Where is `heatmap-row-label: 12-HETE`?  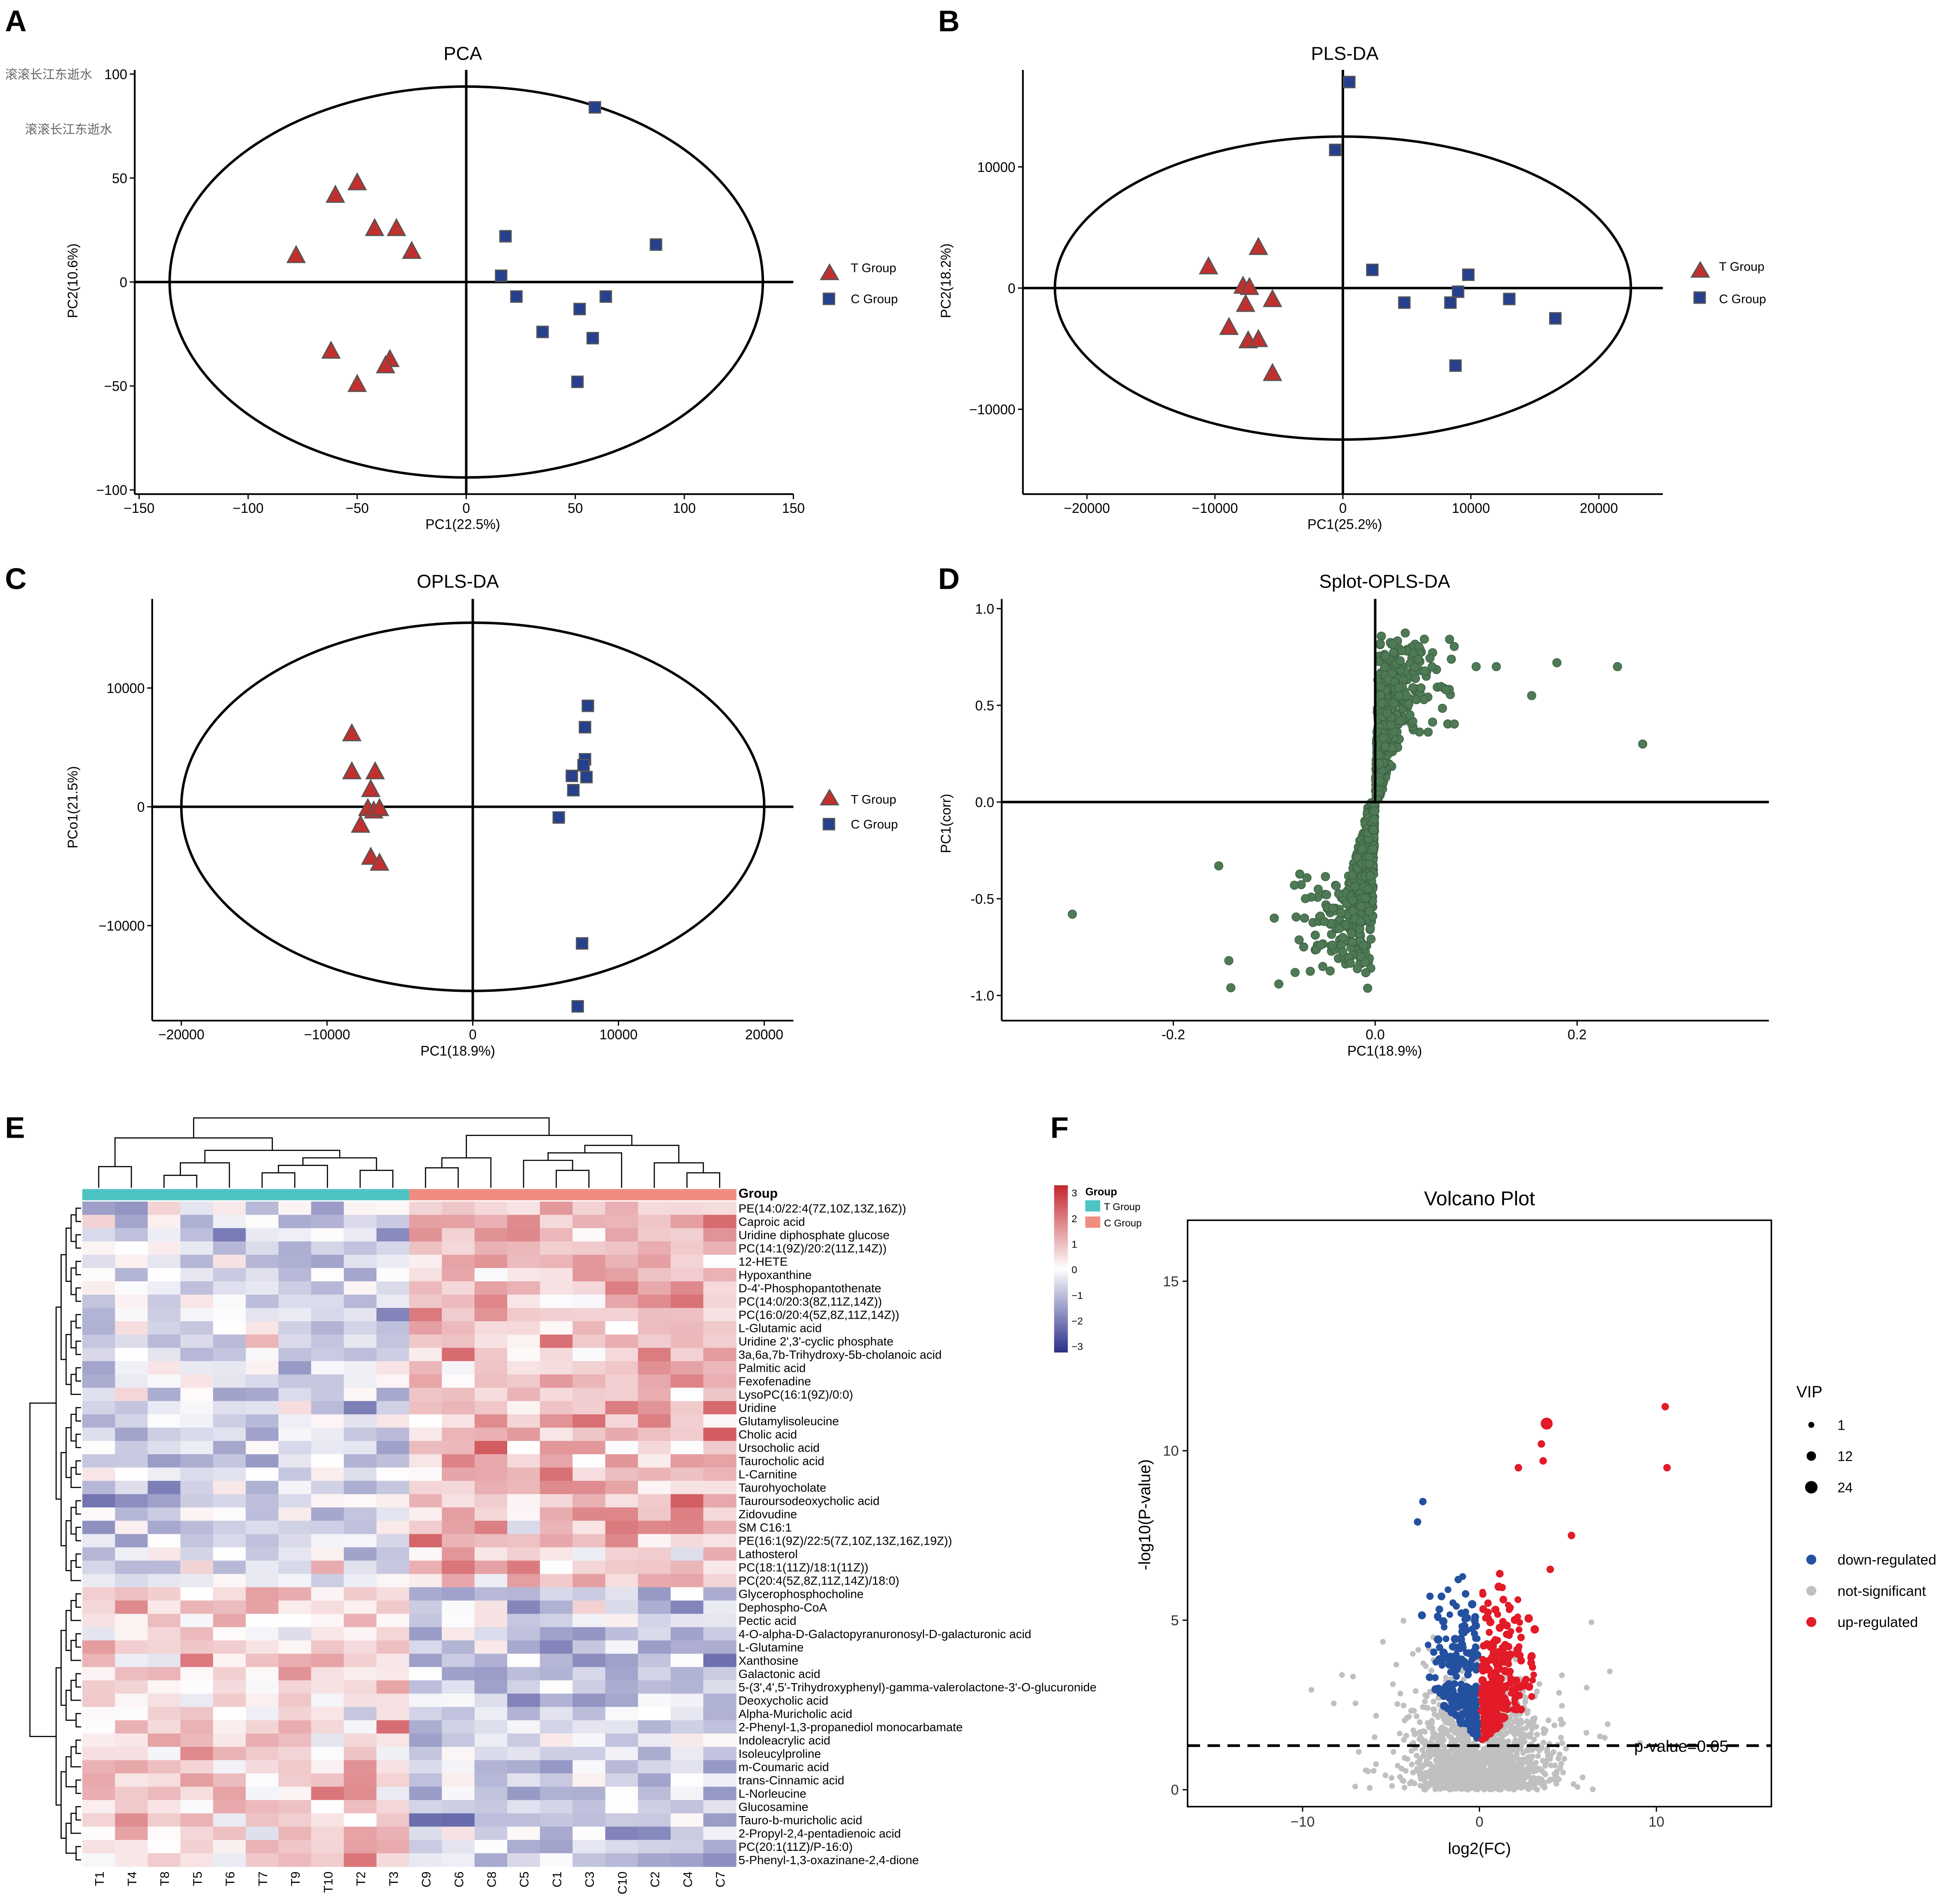
heatmap-row-label: 12-HETE is located at coordinates (763, 1262).